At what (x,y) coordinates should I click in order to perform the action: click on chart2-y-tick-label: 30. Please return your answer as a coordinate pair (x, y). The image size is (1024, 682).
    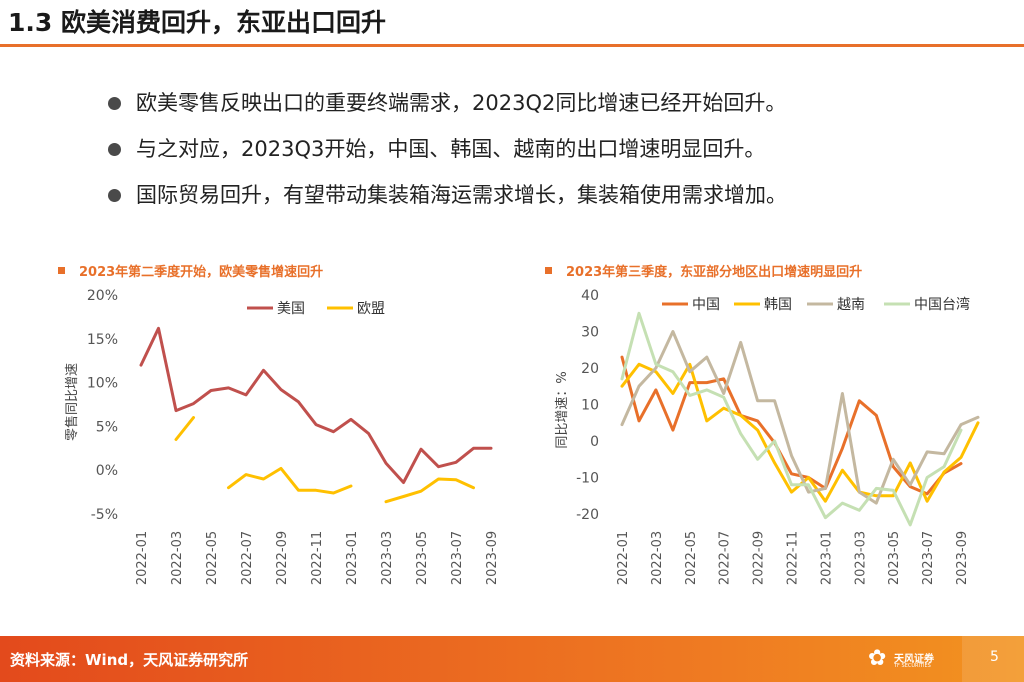
    Looking at the image, I should click on (590, 333).